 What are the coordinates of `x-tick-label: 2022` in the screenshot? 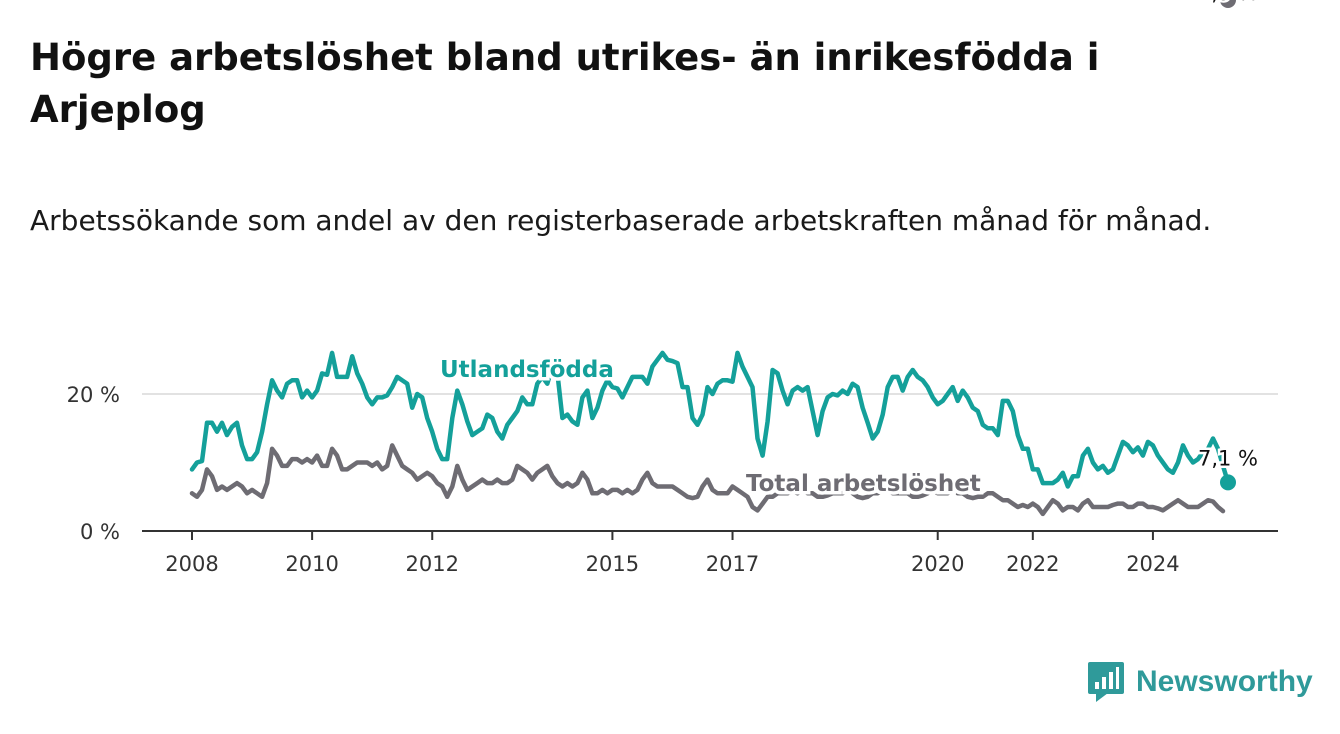 It's located at (1032, 564).